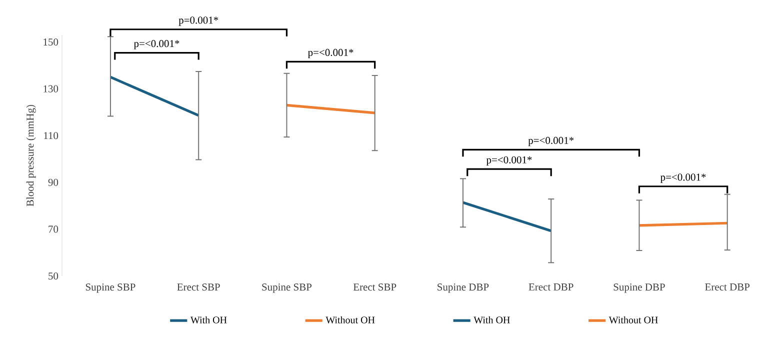  I want to click on y-tick-label: 70, so click(53, 229).